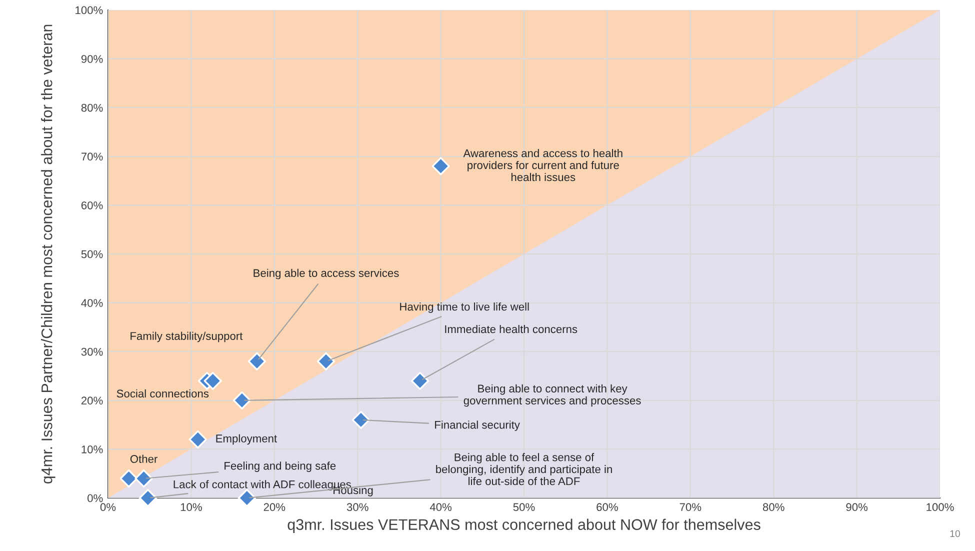 Image resolution: width=975 pixels, height=551 pixels. Describe the element at coordinates (92, 449) in the screenshot. I see `y-tick-label: 10%` at that location.